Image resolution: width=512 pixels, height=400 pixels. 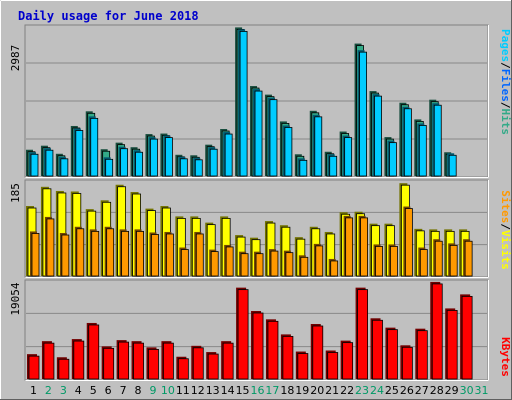 I want to click on legend-sep-2: /, so click(x=505, y=105).